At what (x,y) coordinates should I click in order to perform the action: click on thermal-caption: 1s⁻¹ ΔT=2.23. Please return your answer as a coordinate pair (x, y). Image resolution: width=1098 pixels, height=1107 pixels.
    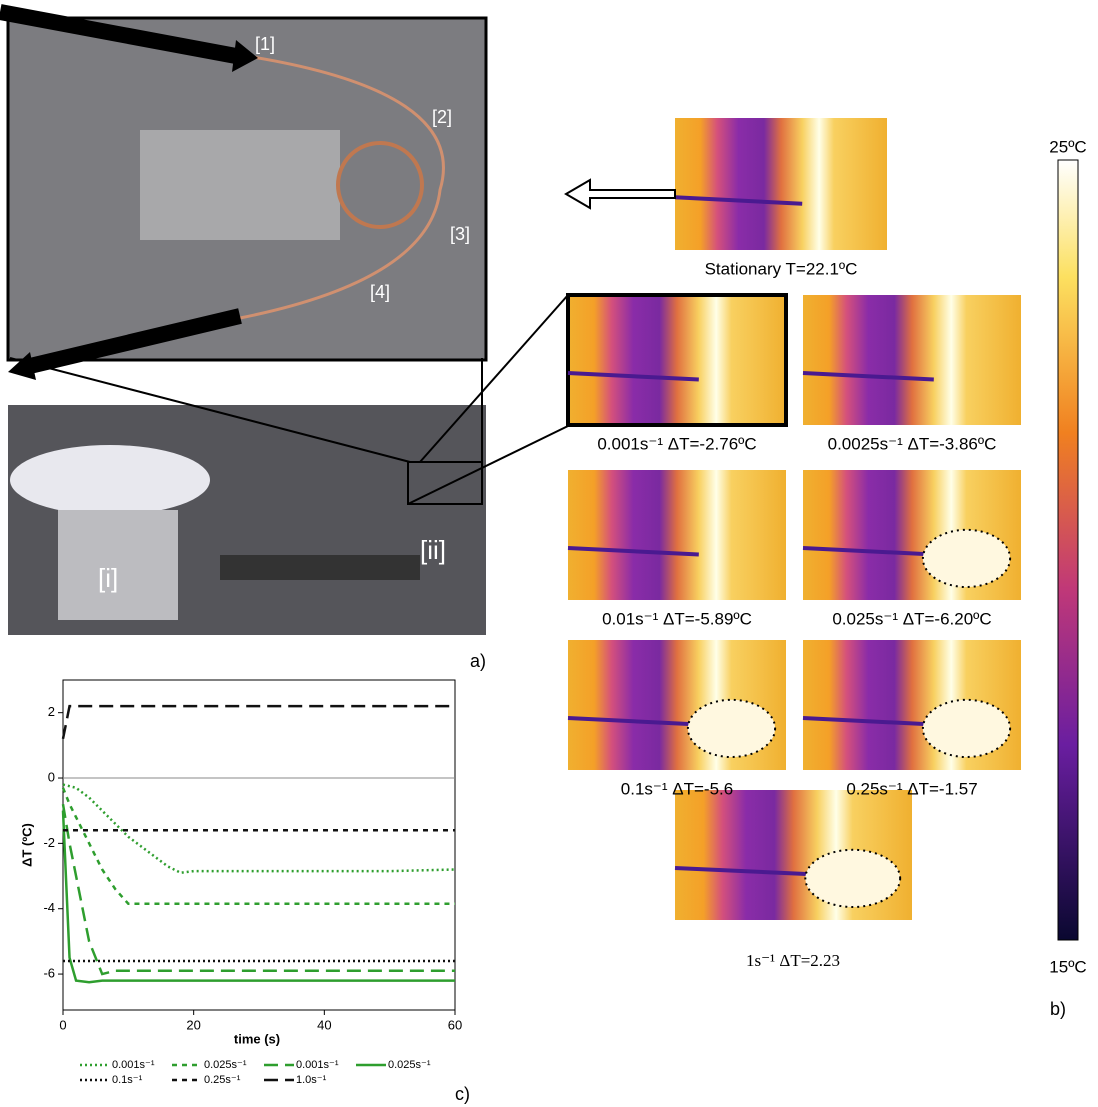
    Looking at the image, I should click on (793, 960).